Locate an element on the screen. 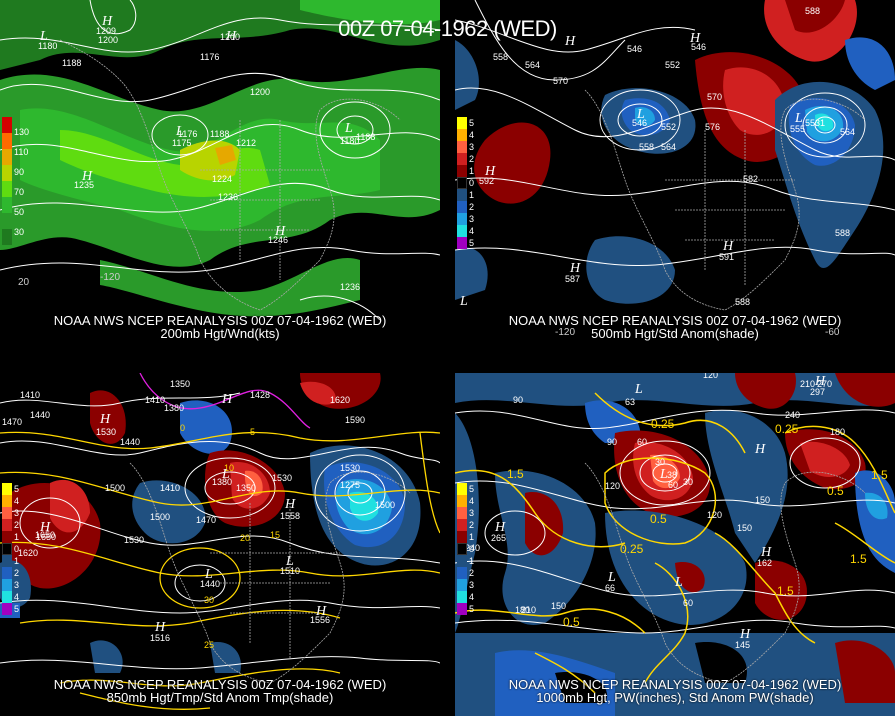 Image resolution: width=895 pixels, height=716 pixels. temp-label: 25 is located at coordinates (209, 645).